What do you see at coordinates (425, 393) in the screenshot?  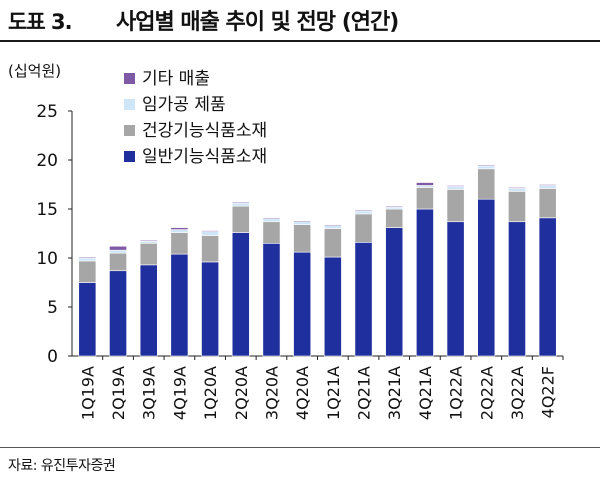 I see `x-tick-label: 4Q21A` at bounding box center [425, 393].